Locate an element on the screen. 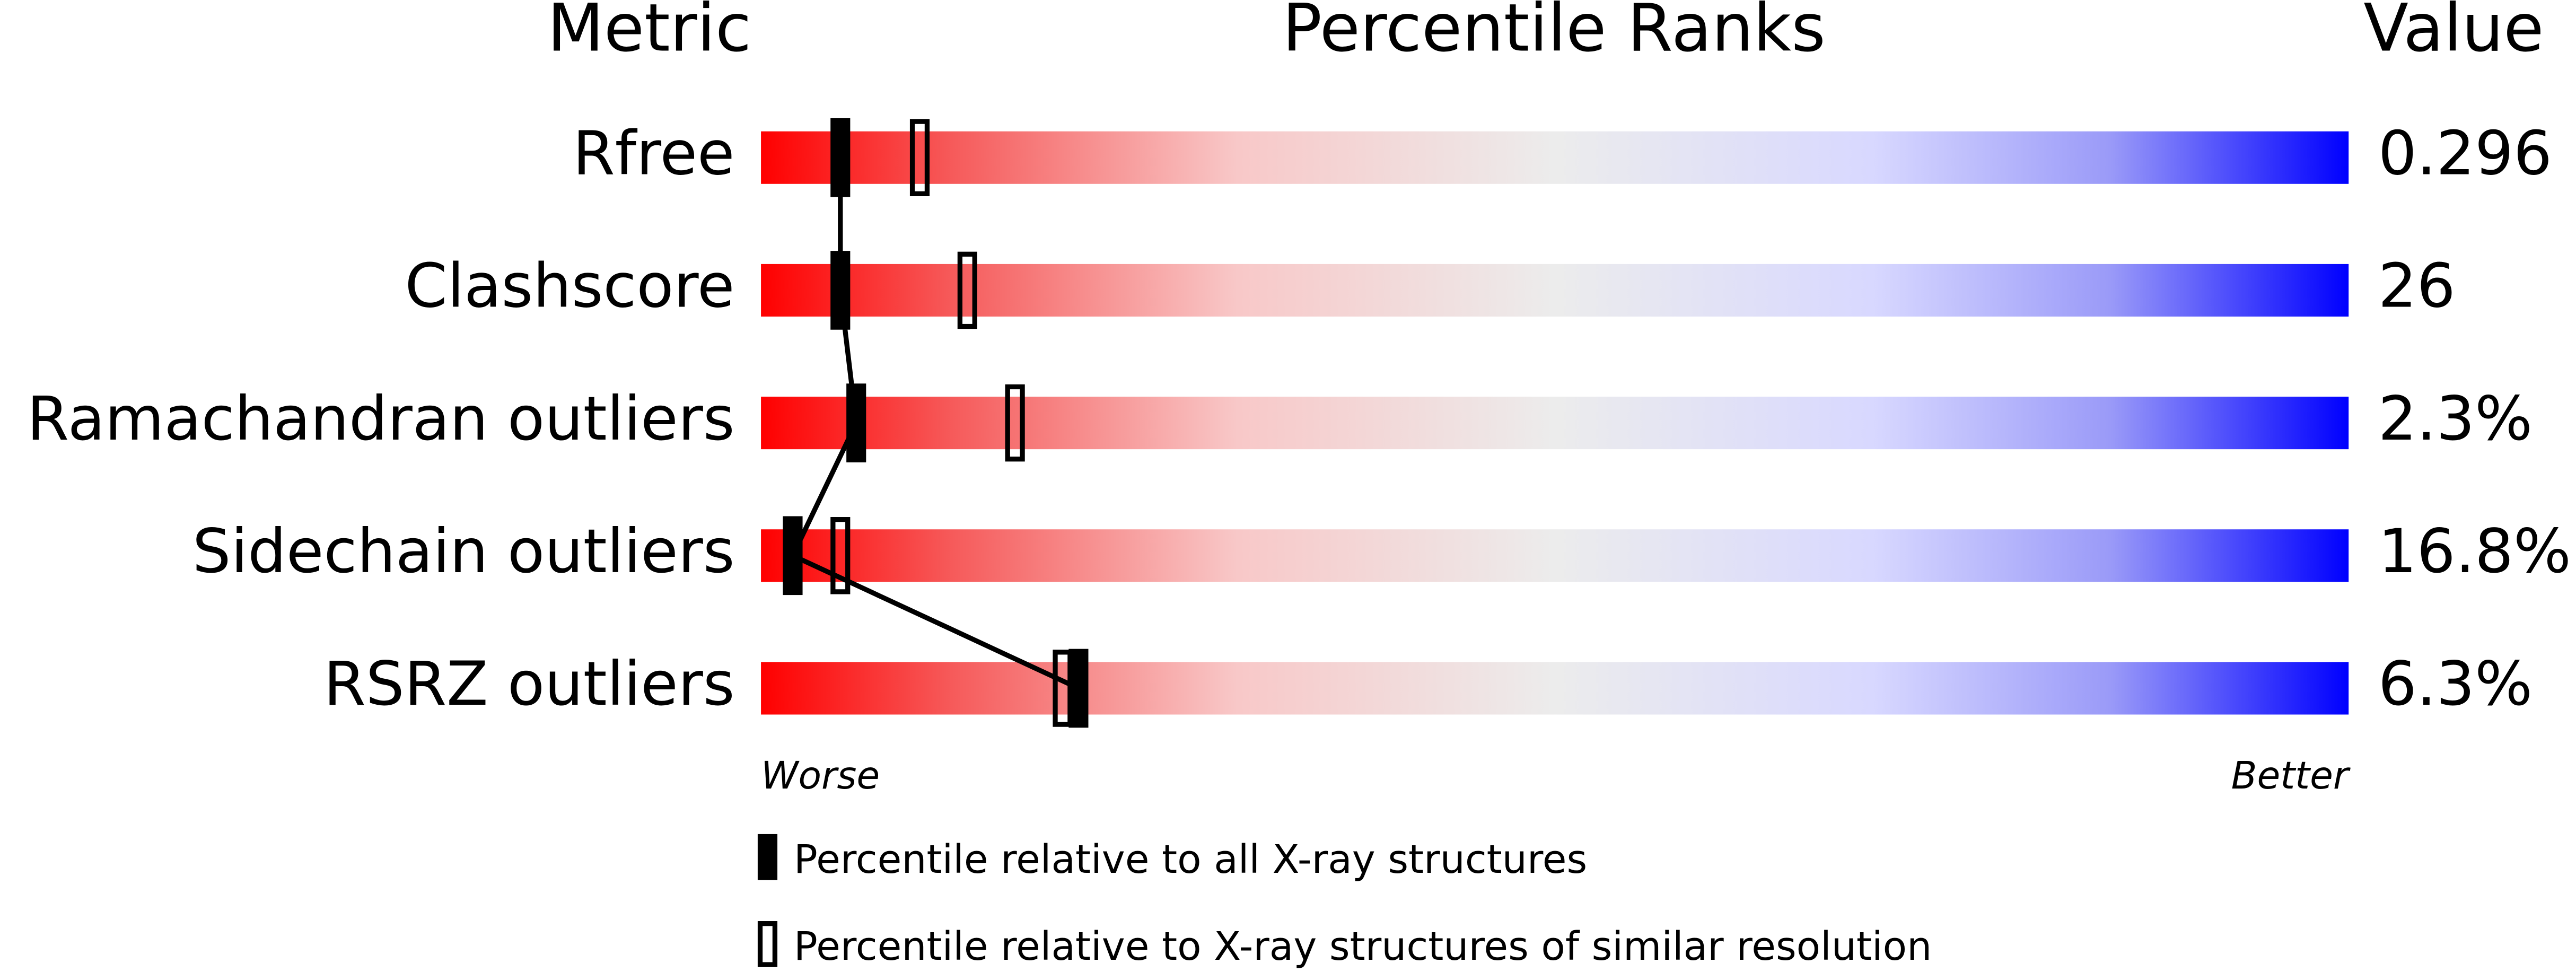 This screenshot has width=2576, height=972. header-value: Value is located at coordinates (2453, 33).